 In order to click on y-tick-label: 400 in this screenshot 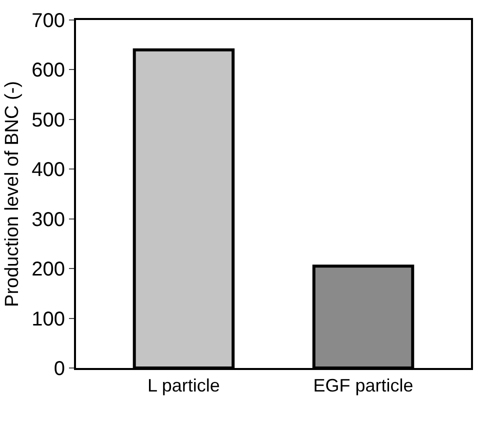, I will do `click(48, 170)`.